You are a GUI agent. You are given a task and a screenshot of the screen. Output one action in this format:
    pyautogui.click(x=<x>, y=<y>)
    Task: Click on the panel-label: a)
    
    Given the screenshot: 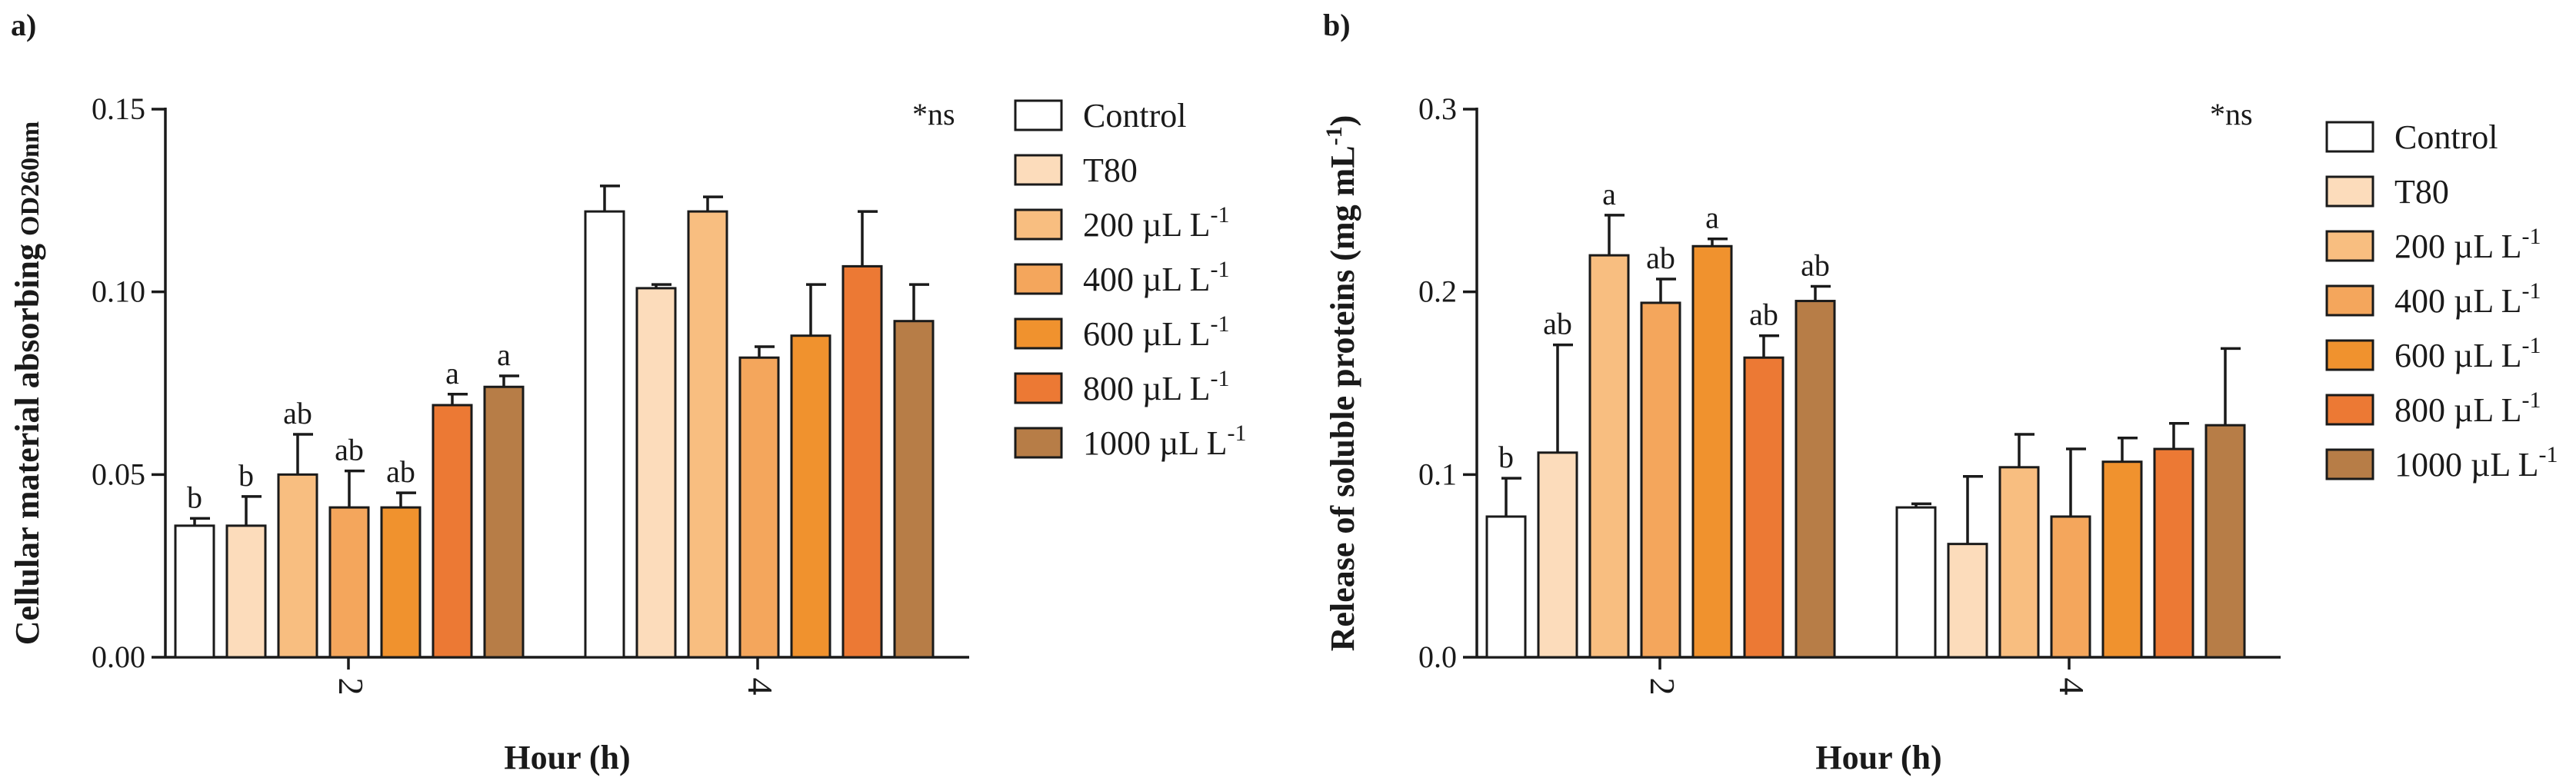 What is the action you would take?
    pyautogui.click(x=23, y=25)
    